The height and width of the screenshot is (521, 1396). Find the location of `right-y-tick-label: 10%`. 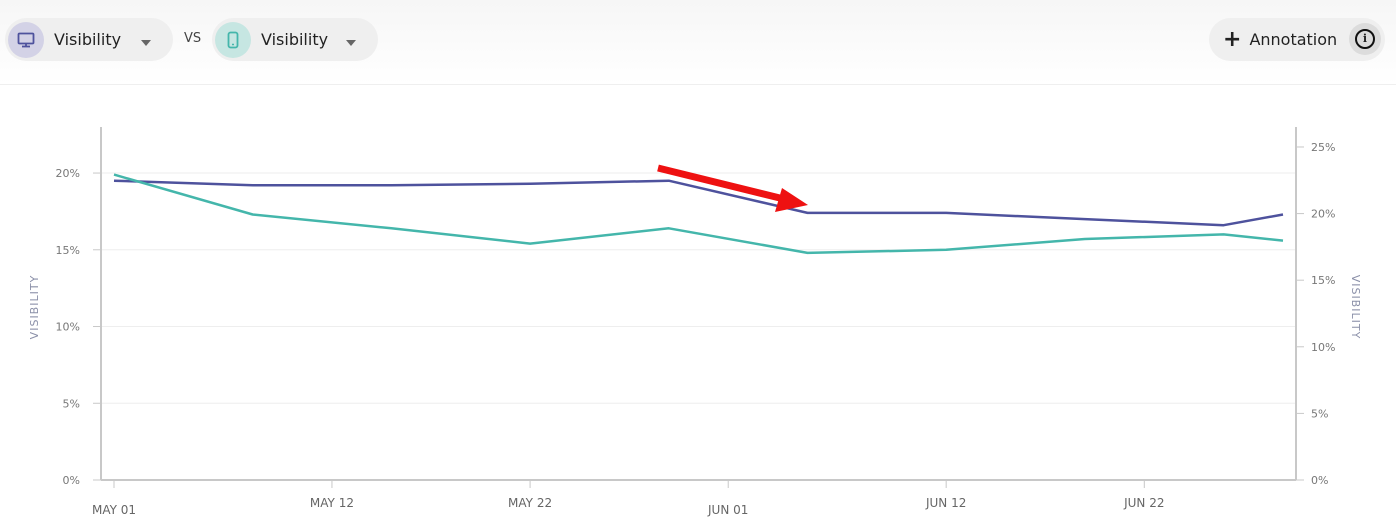

right-y-tick-label: 10% is located at coordinates (1323, 347).